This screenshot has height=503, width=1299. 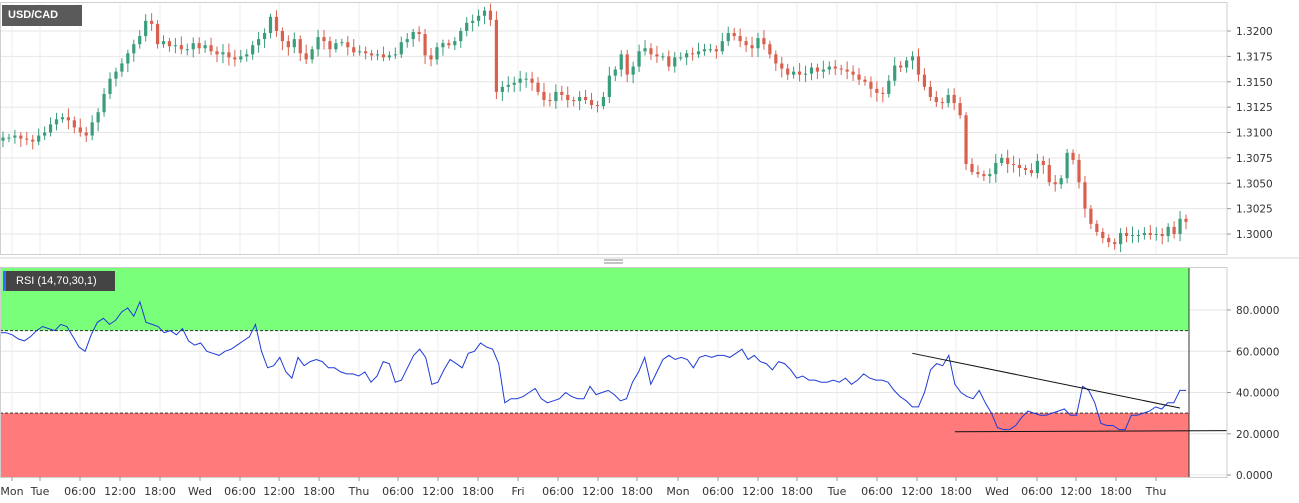 I want to click on time-tick-label: Tue, so click(x=837, y=491).